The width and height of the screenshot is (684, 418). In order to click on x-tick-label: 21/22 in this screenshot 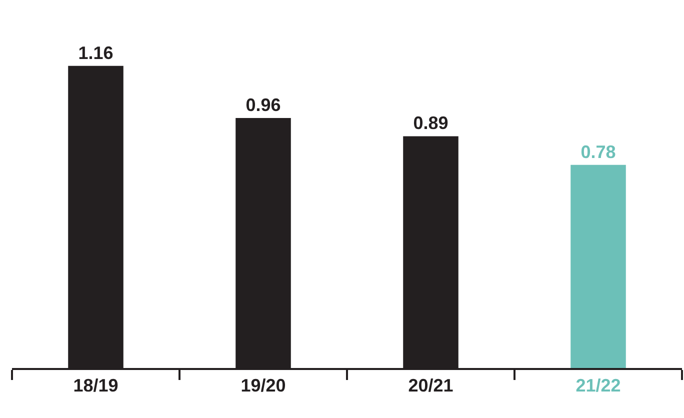, I will do `click(598, 386)`.